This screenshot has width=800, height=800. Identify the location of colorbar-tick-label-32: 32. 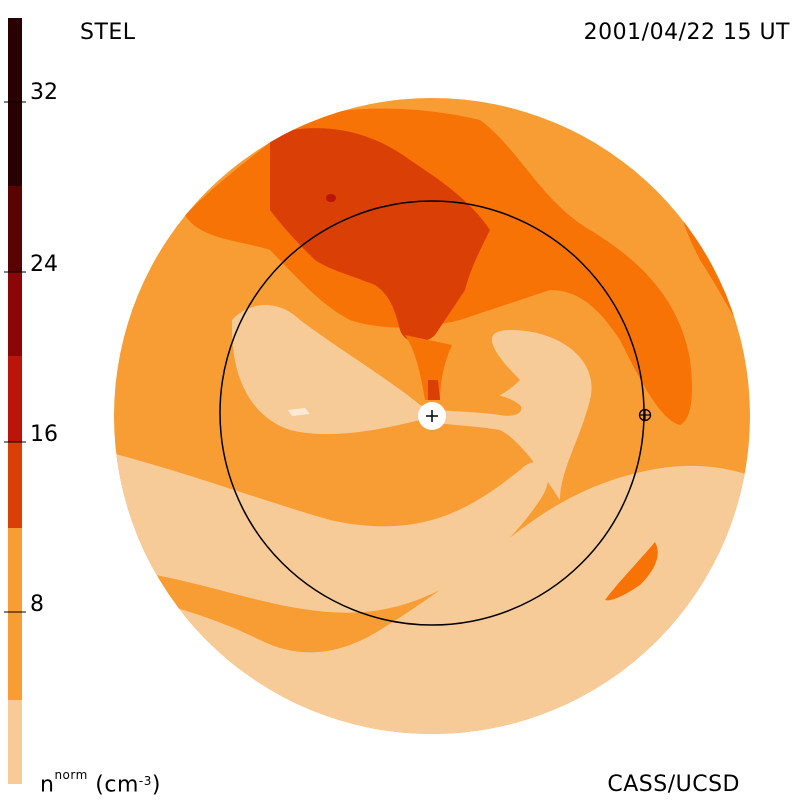
(44, 92).